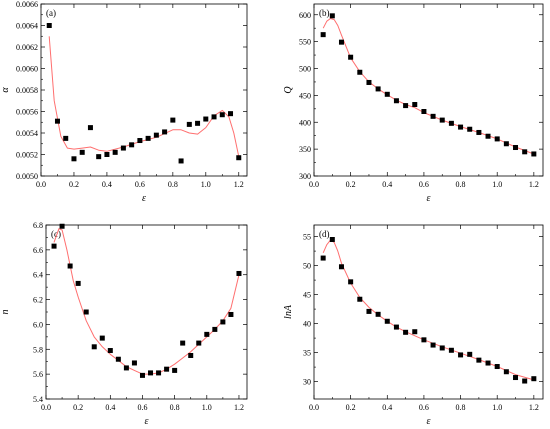 The width and height of the screenshot is (550, 429). I want to click on y-tick-label: 0.0054, so click(27, 133).